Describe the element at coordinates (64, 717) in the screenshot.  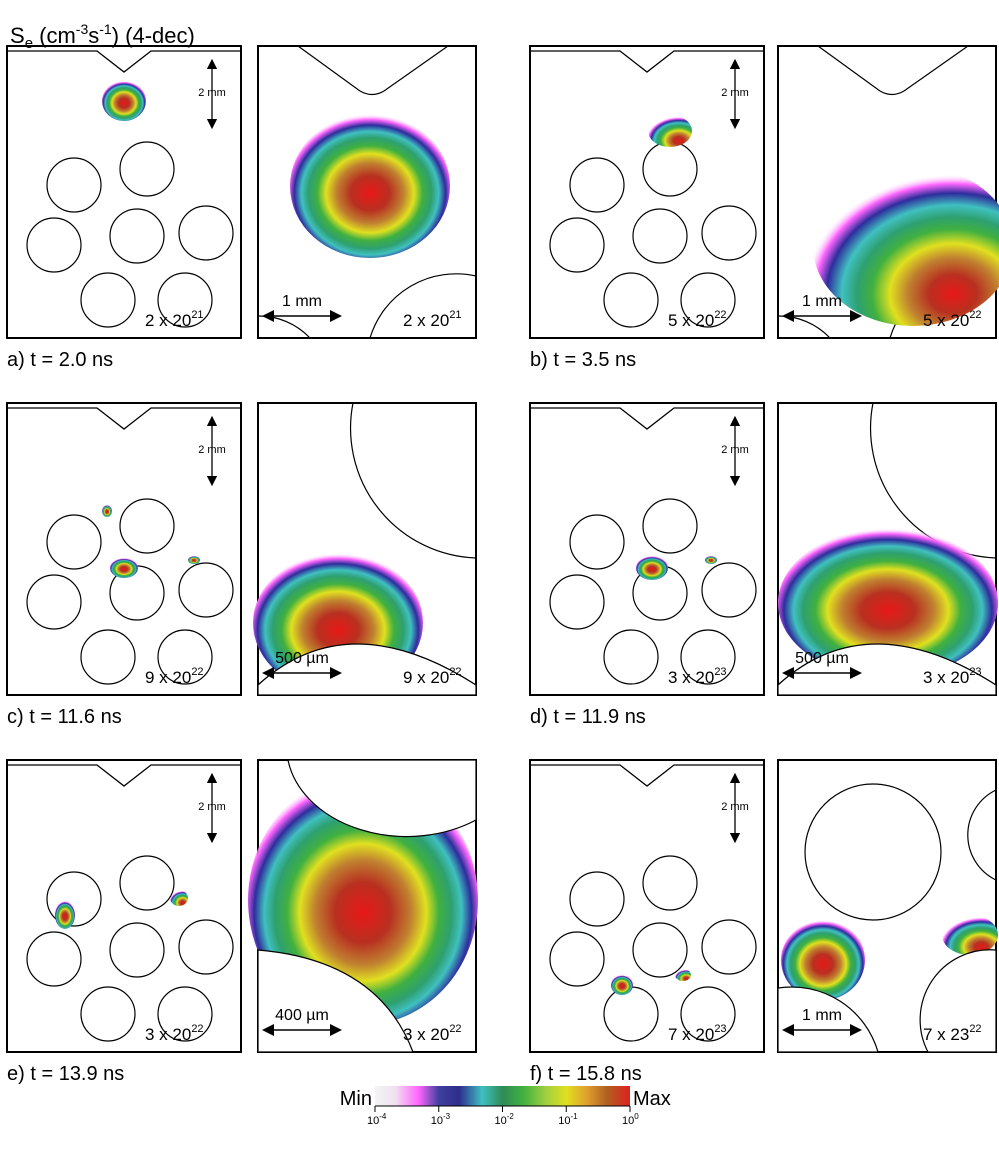
I see `panel-caption: c) t = 11.6 ns` at that location.